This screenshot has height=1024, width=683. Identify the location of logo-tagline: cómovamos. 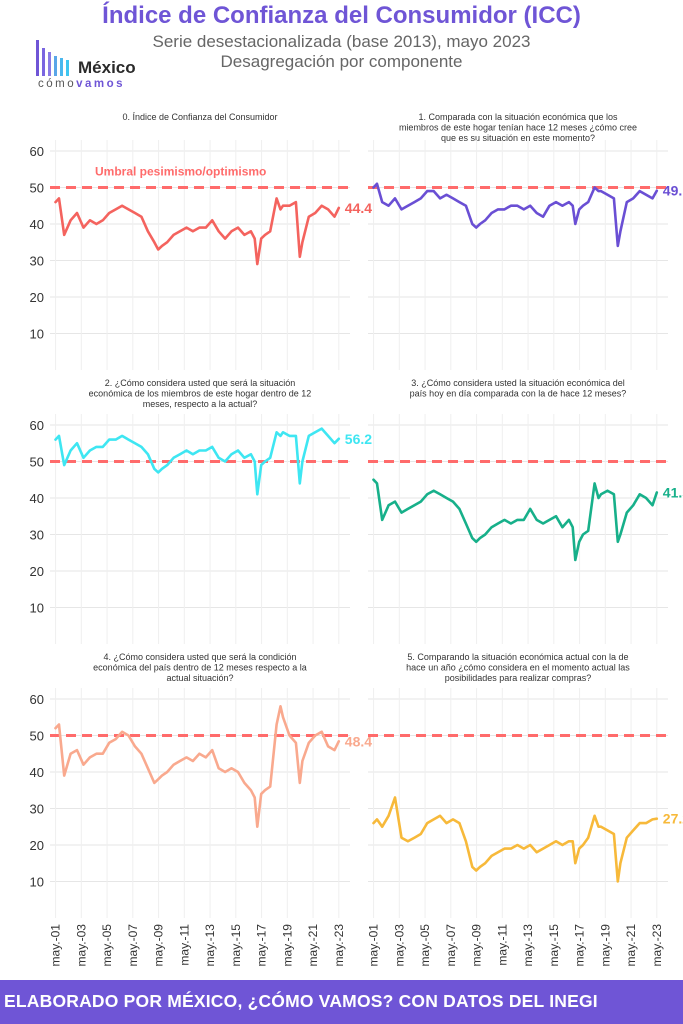
(81, 84).